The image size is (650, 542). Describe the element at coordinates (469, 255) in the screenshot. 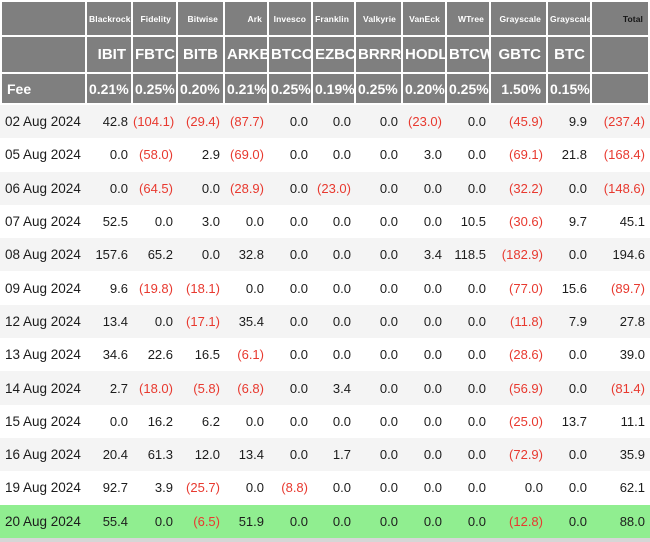

I see `flow-value: 118.5` at that location.